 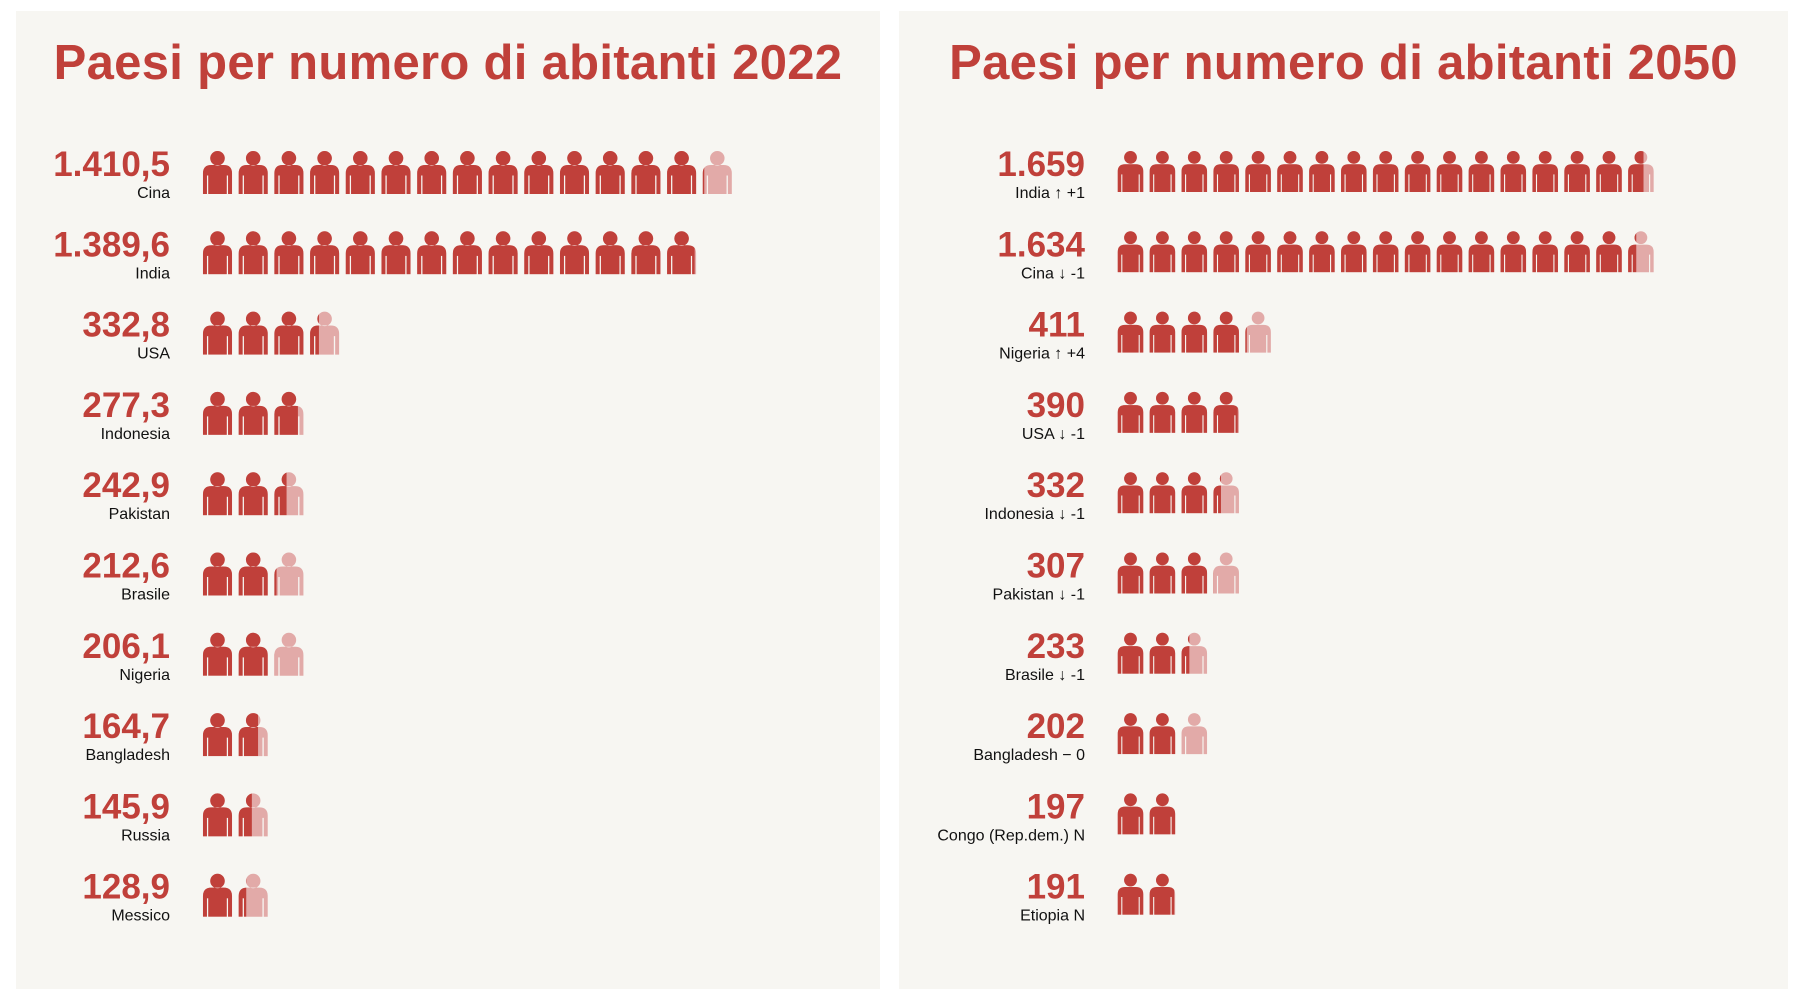 I want to click on country-label: Bangladesh − 0, so click(x=1029, y=755).